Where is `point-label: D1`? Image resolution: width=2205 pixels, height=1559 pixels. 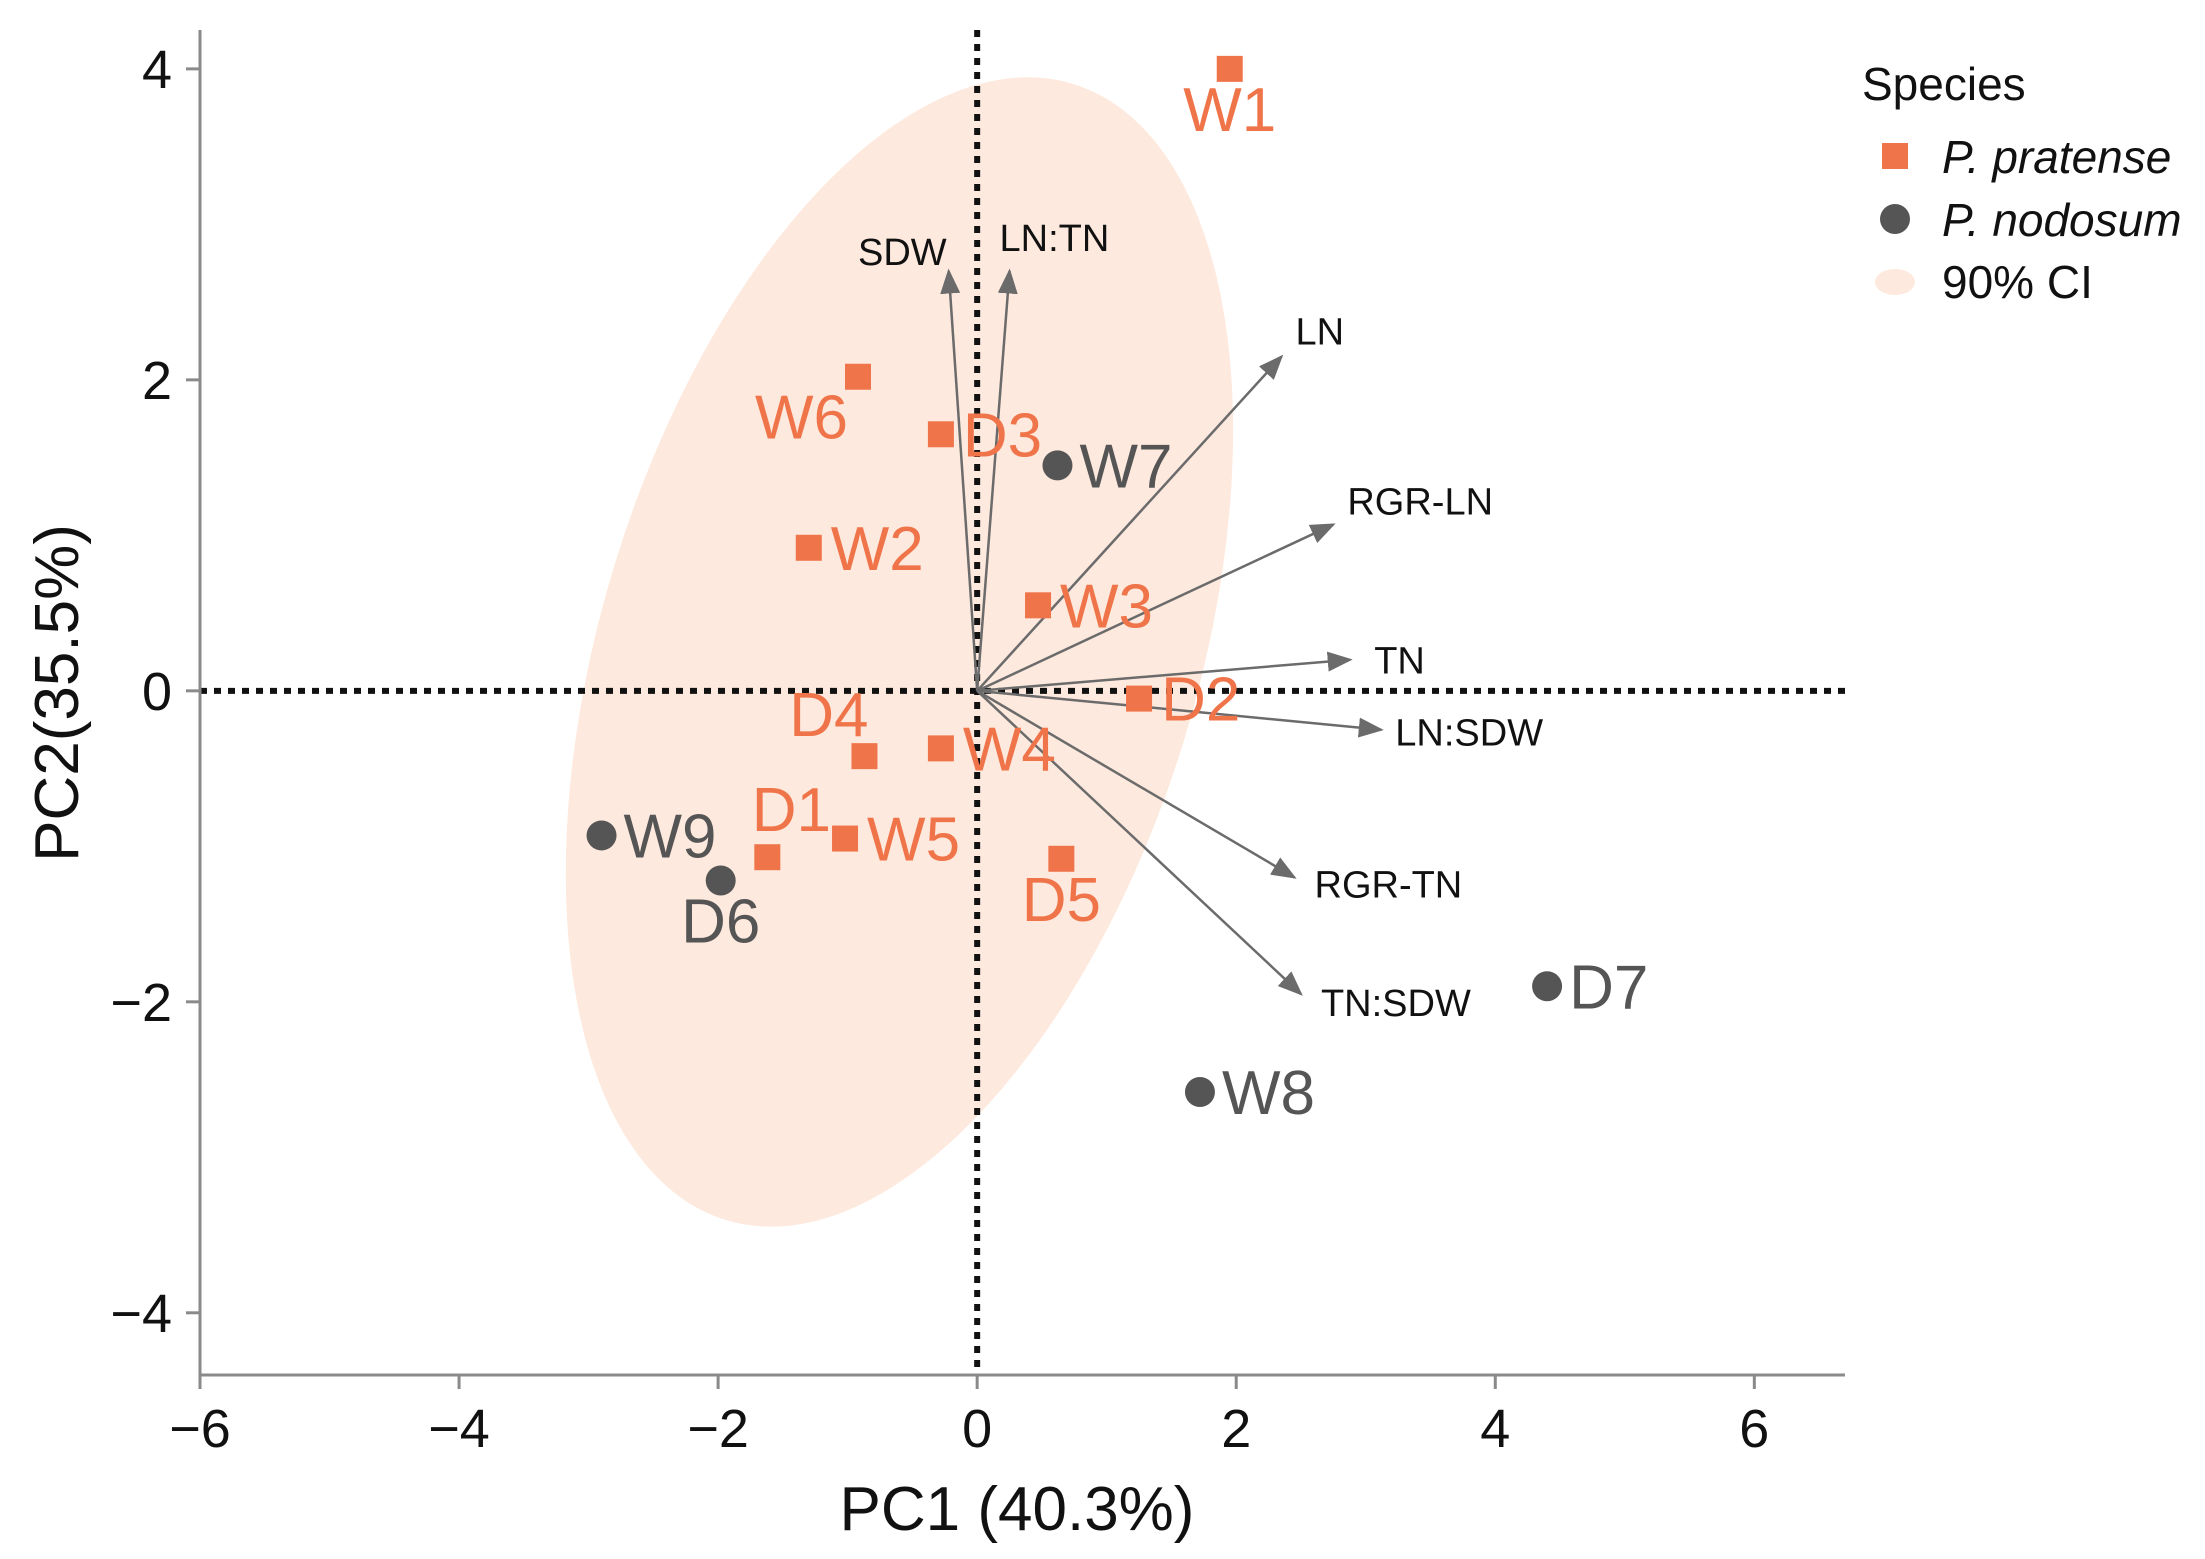
point-label: D1 is located at coordinates (791, 810).